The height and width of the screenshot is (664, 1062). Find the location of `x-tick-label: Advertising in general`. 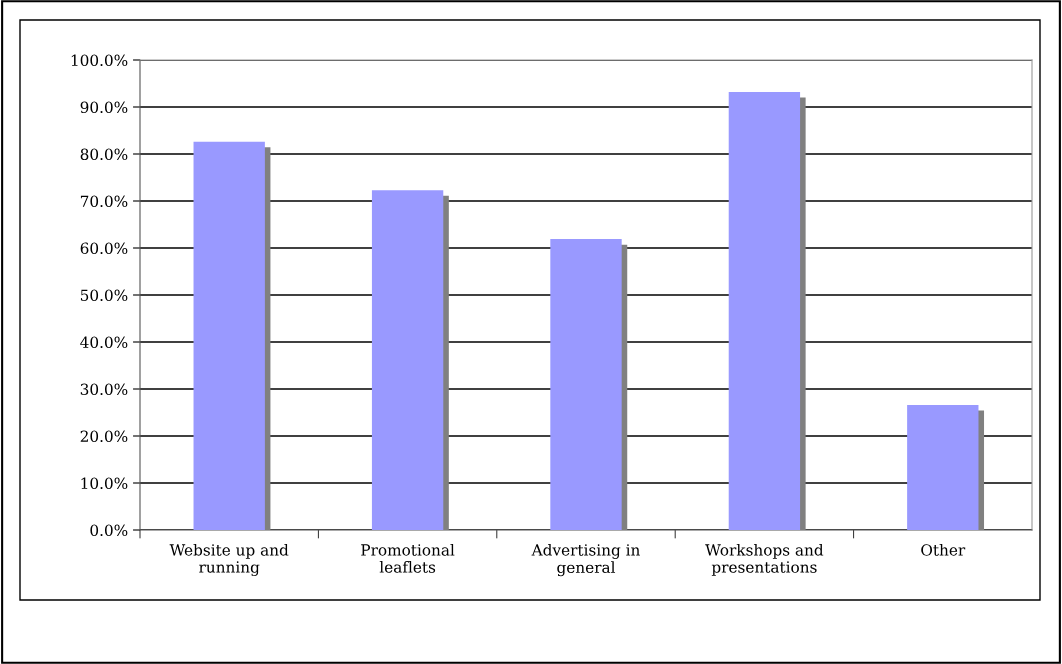

x-tick-label: Advertising in general is located at coordinates (585, 560).